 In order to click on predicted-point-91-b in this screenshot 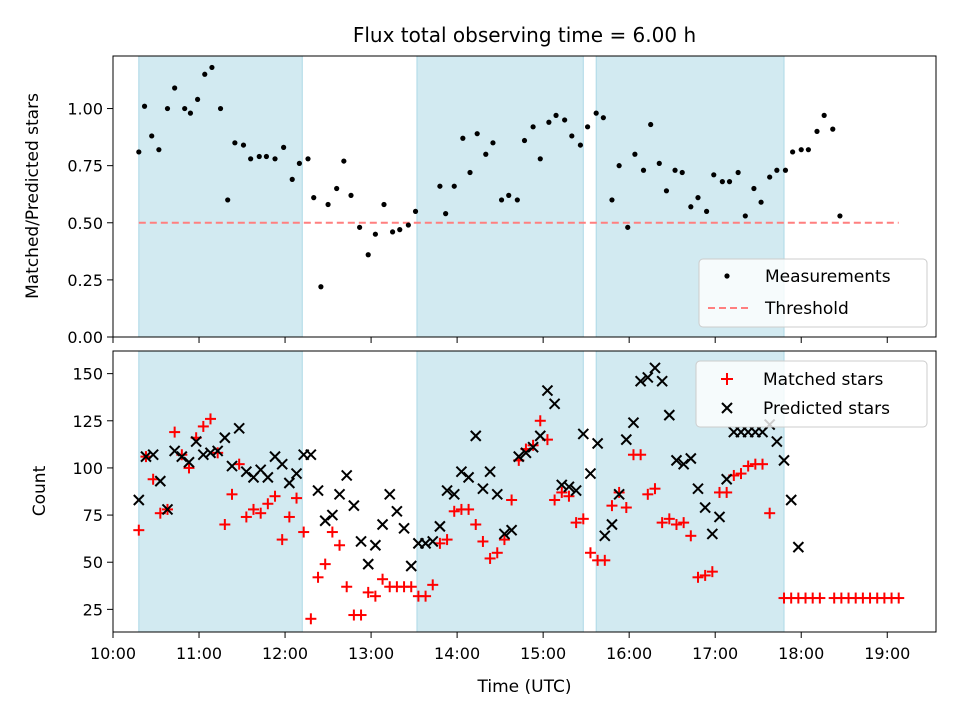, I will do `click(791, 500)`.